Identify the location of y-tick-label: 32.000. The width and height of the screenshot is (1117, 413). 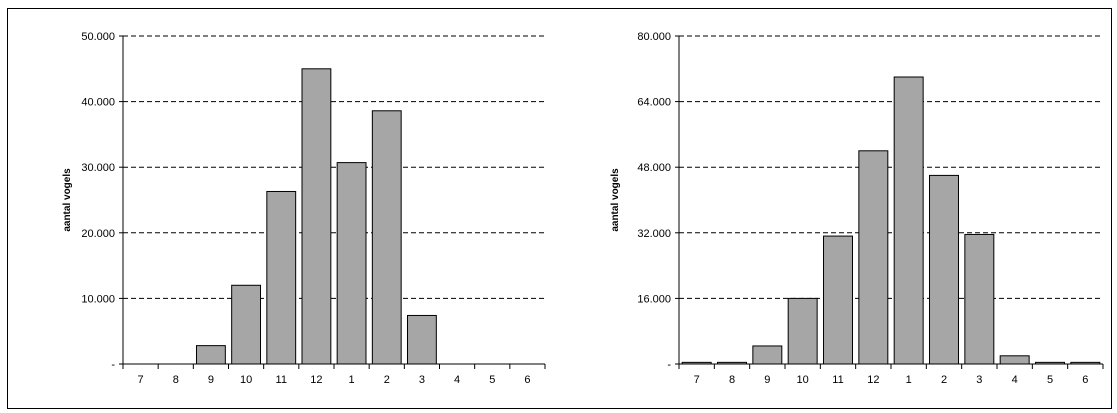
(654, 234).